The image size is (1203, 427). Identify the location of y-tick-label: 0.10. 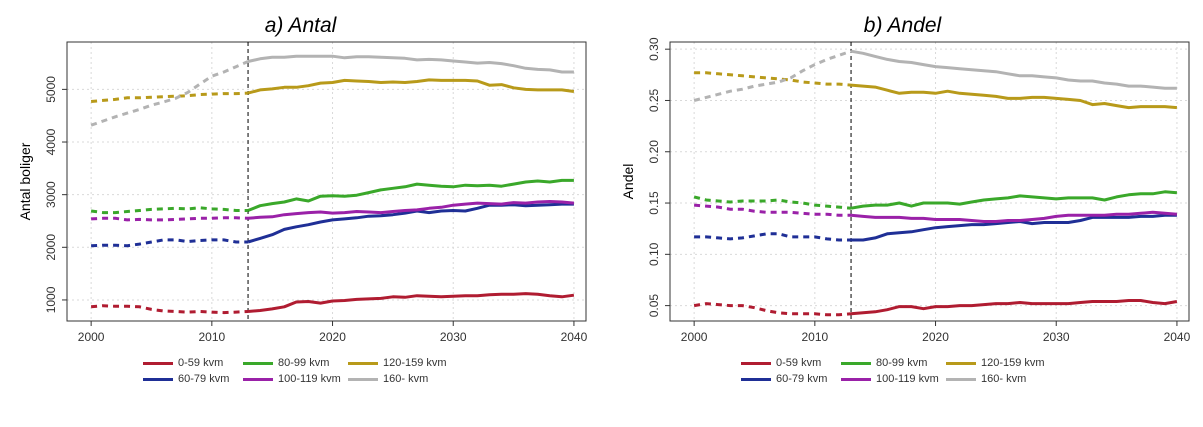
(654, 254).